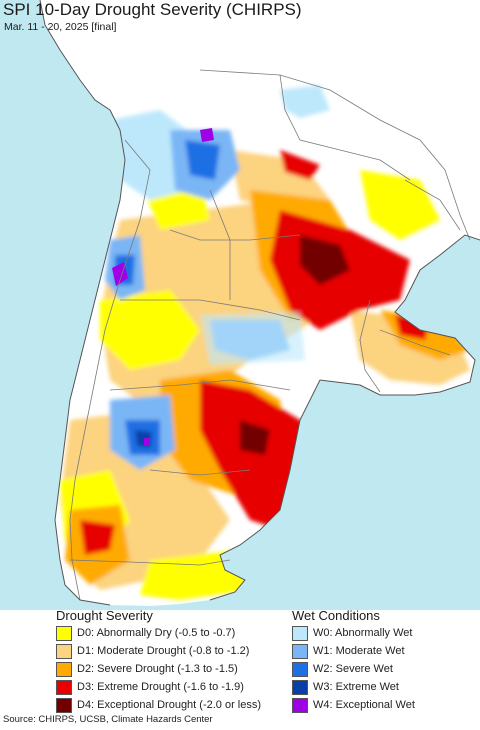 Image resolution: width=480 pixels, height=730 pixels. Describe the element at coordinates (359, 651) in the screenshot. I see `legend-label: W1: Moderate Wet` at that location.